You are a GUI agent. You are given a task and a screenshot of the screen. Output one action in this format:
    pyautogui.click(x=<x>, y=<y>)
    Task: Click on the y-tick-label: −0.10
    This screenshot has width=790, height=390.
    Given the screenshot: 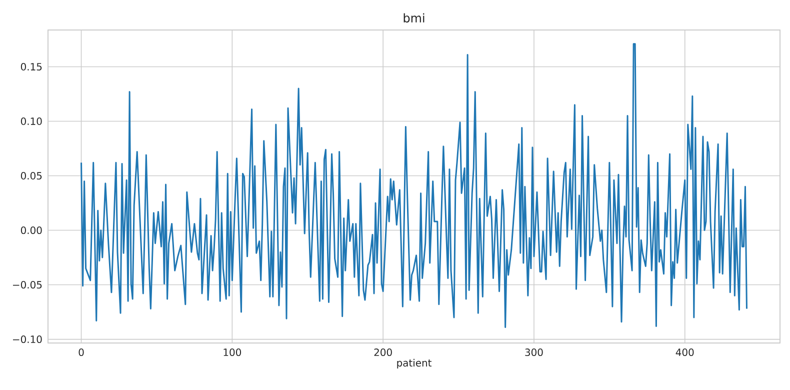 What is the action you would take?
    pyautogui.click(x=27, y=340)
    